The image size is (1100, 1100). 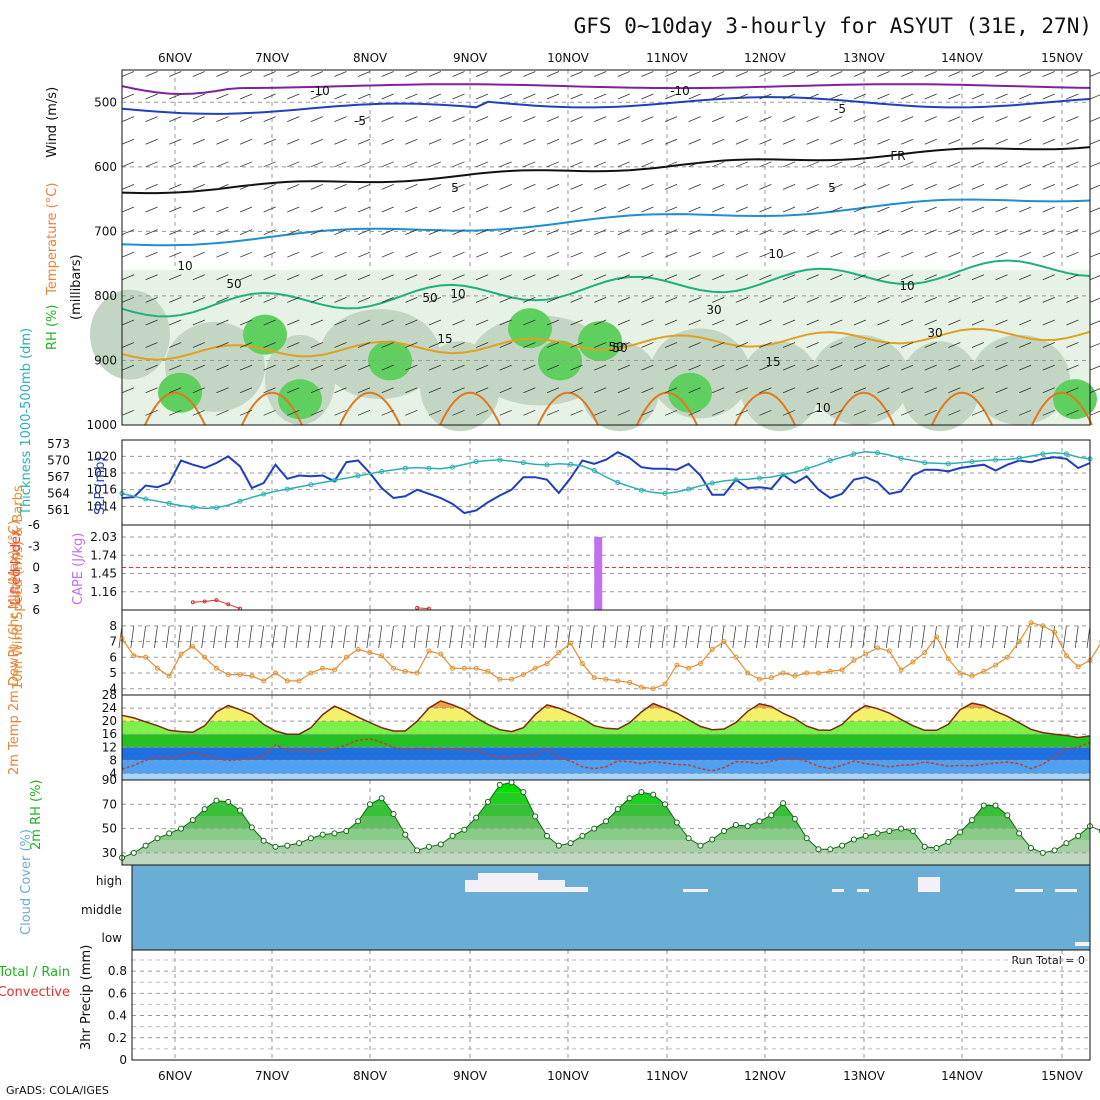 What do you see at coordinates (1062, 58) in the screenshot?
I see `date-label-top: 15NOV` at bounding box center [1062, 58].